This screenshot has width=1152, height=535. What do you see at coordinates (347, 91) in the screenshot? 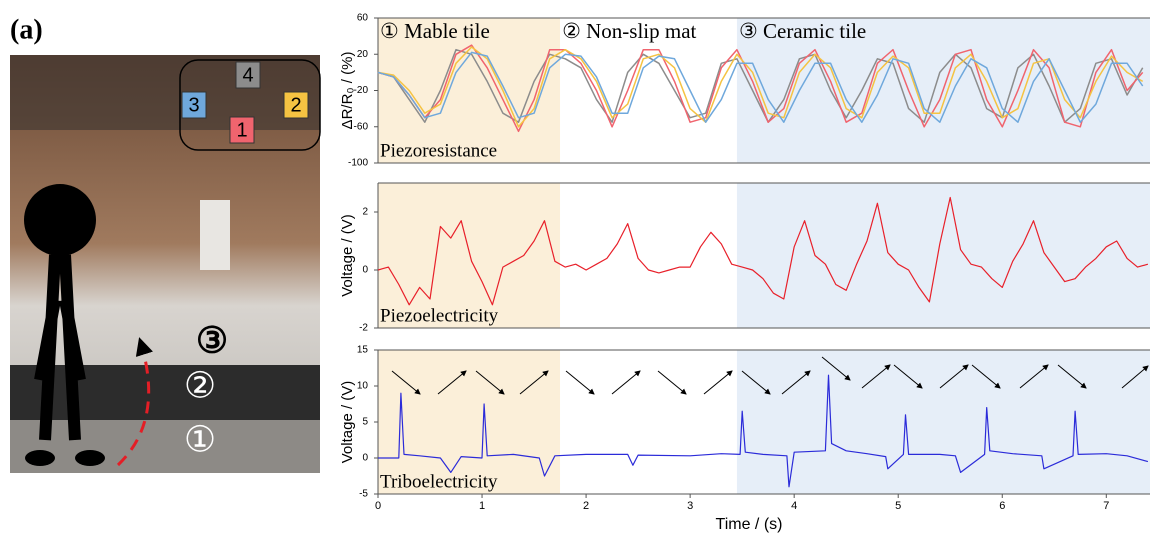
I see `y-axis-label: ΔR/R₀ / (%)` at bounding box center [347, 91].